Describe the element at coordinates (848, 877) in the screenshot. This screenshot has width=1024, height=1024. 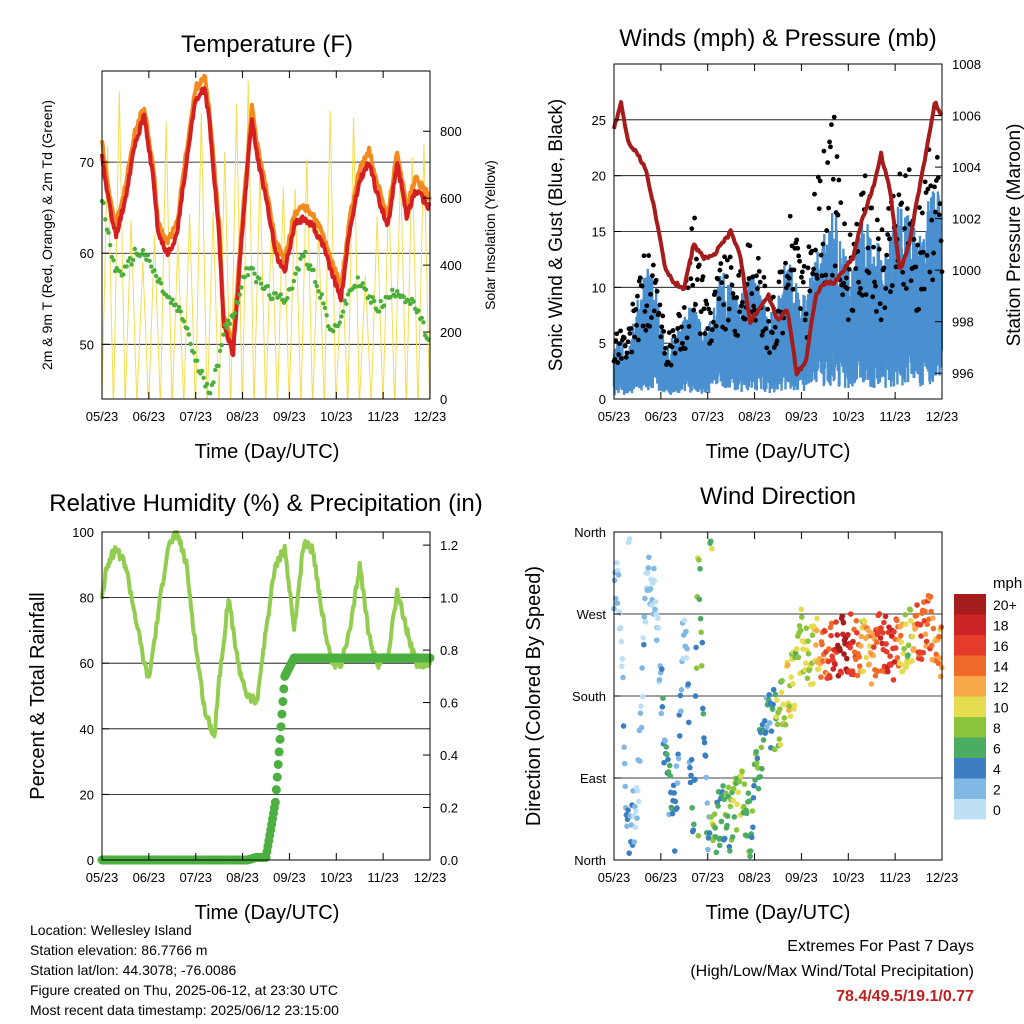
I see `x-tick-label: 10/23` at that location.